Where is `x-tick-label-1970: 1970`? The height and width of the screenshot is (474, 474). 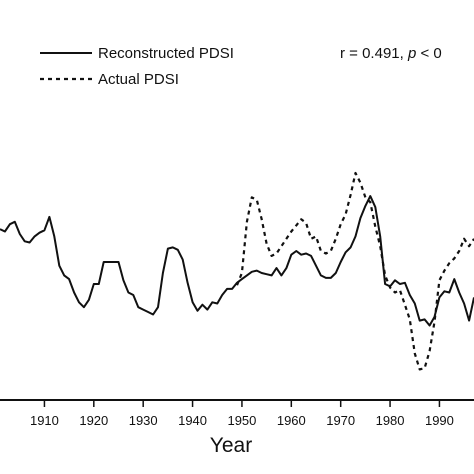 x-tick-label-1970: 1970 is located at coordinates (340, 420).